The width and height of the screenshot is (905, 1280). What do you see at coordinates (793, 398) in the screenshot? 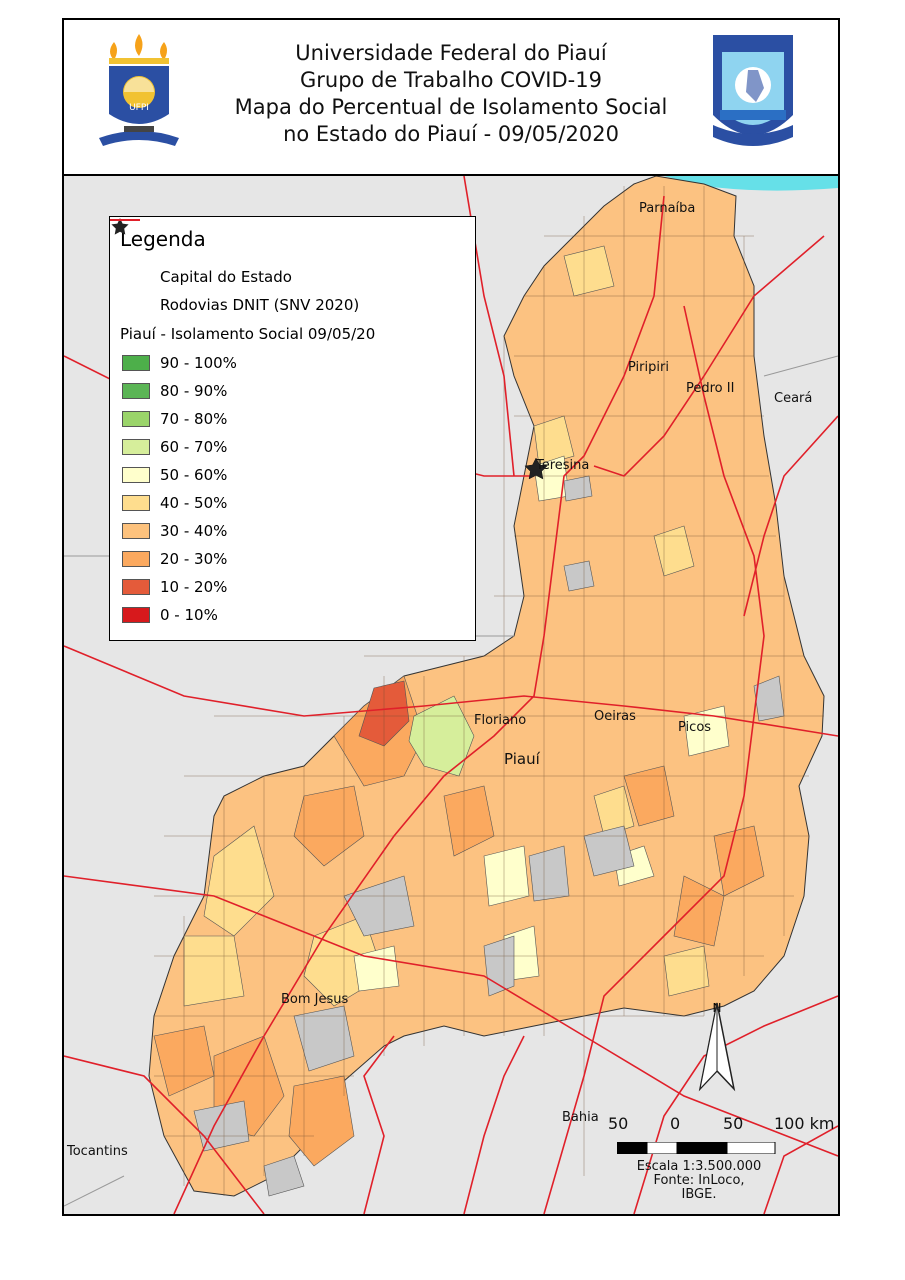
I see `place-label-ceara: Ceará` at bounding box center [793, 398].